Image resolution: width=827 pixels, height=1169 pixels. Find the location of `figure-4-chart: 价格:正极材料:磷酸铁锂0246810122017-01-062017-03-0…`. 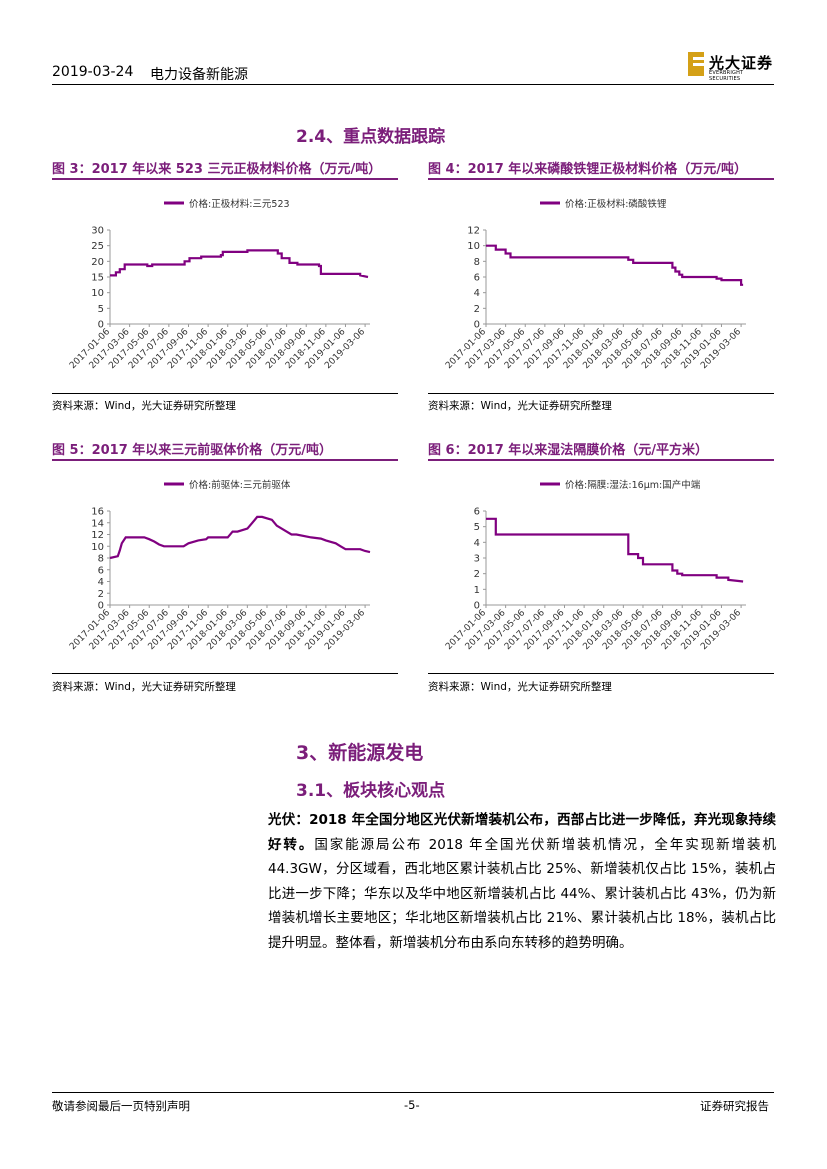

figure-4-chart: 价格:正极材料:磷酸铁锂0246810122017-01-062017-03-0… is located at coordinates (595, 284).